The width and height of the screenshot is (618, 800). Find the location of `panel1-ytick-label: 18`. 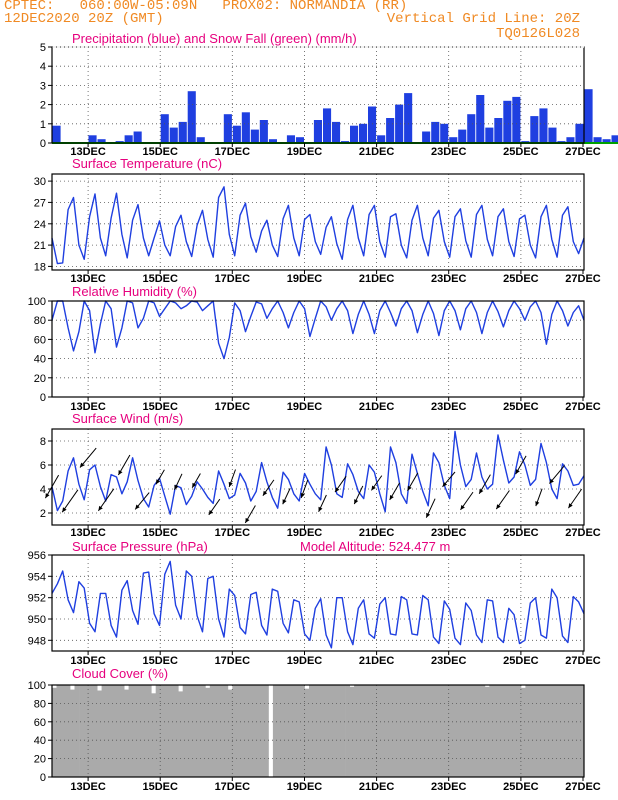

panel1-ytick-label: 18 is located at coordinates (40, 267).